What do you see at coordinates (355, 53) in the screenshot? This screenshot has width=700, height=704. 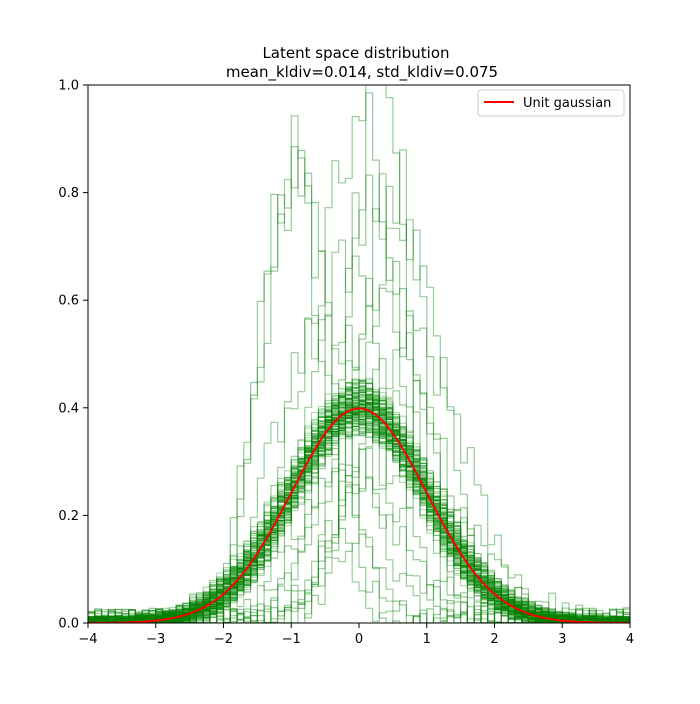 I see `chart-title: Latent space distribution` at bounding box center [355, 53].